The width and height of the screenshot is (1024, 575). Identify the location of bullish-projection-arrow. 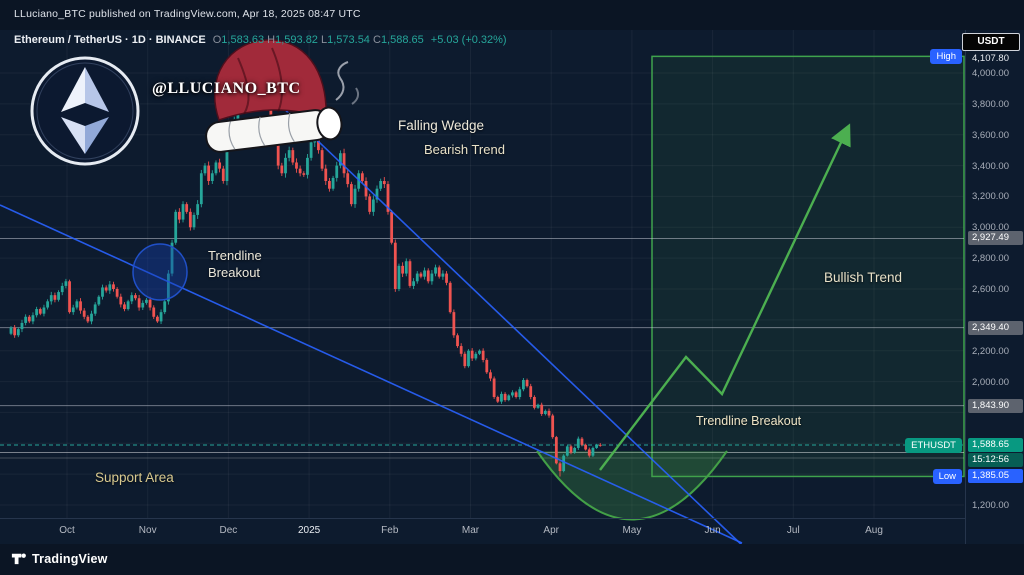
(725, 297).